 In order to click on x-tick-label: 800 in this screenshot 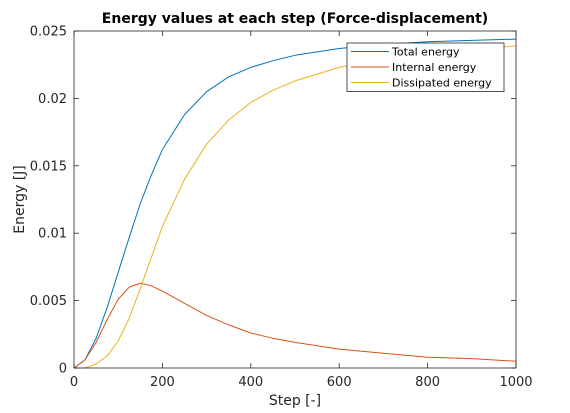, I will do `click(427, 382)`.